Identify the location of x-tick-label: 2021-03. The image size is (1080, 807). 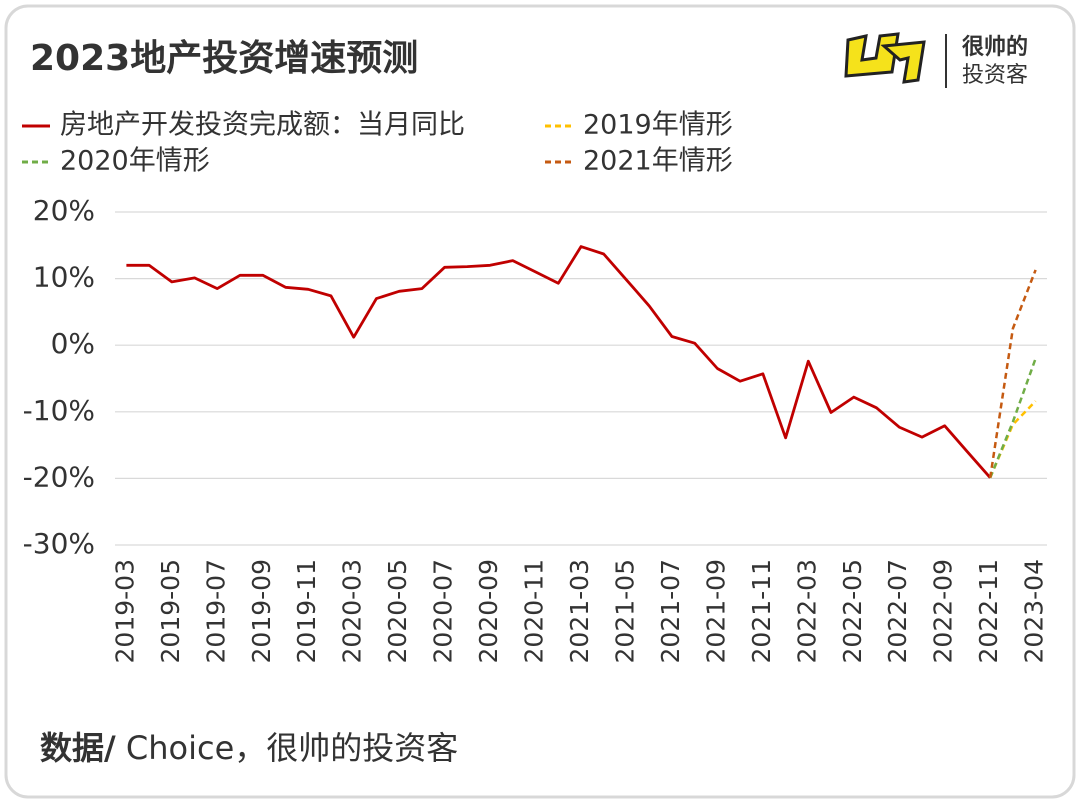
(579, 611).